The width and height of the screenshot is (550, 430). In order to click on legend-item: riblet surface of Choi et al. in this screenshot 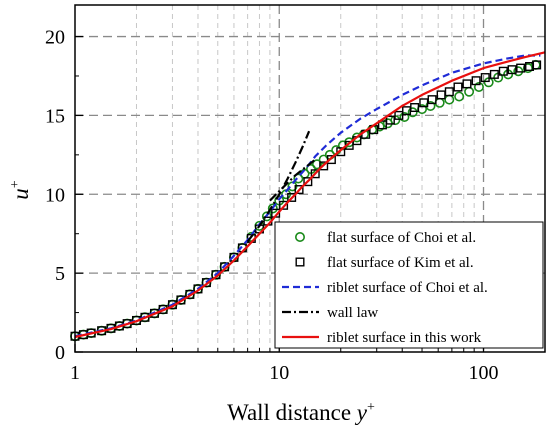, I will do `click(385, 288)`.